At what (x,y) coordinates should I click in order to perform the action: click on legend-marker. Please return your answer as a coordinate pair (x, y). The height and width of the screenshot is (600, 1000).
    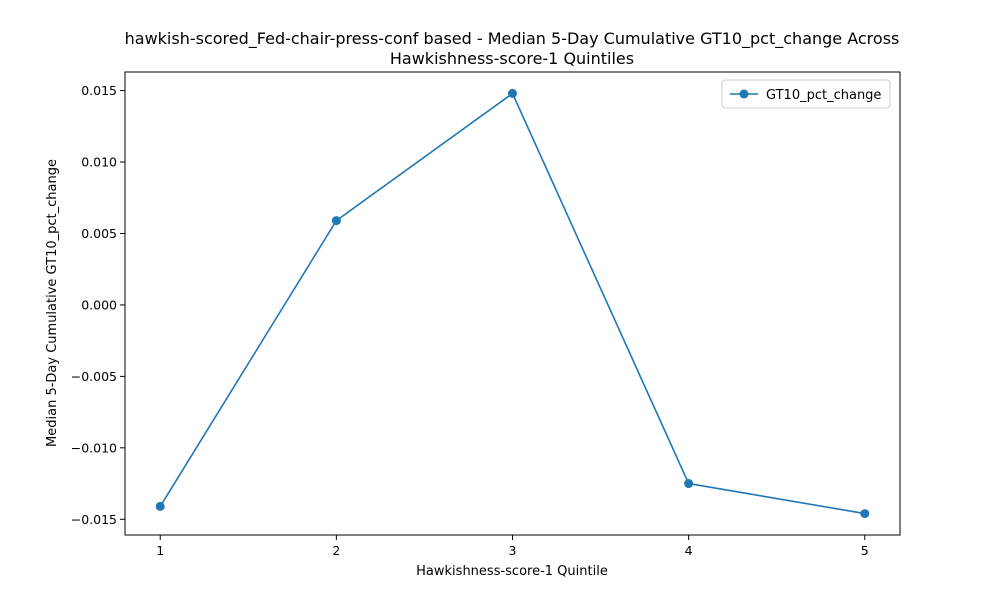
    Looking at the image, I should click on (744, 94).